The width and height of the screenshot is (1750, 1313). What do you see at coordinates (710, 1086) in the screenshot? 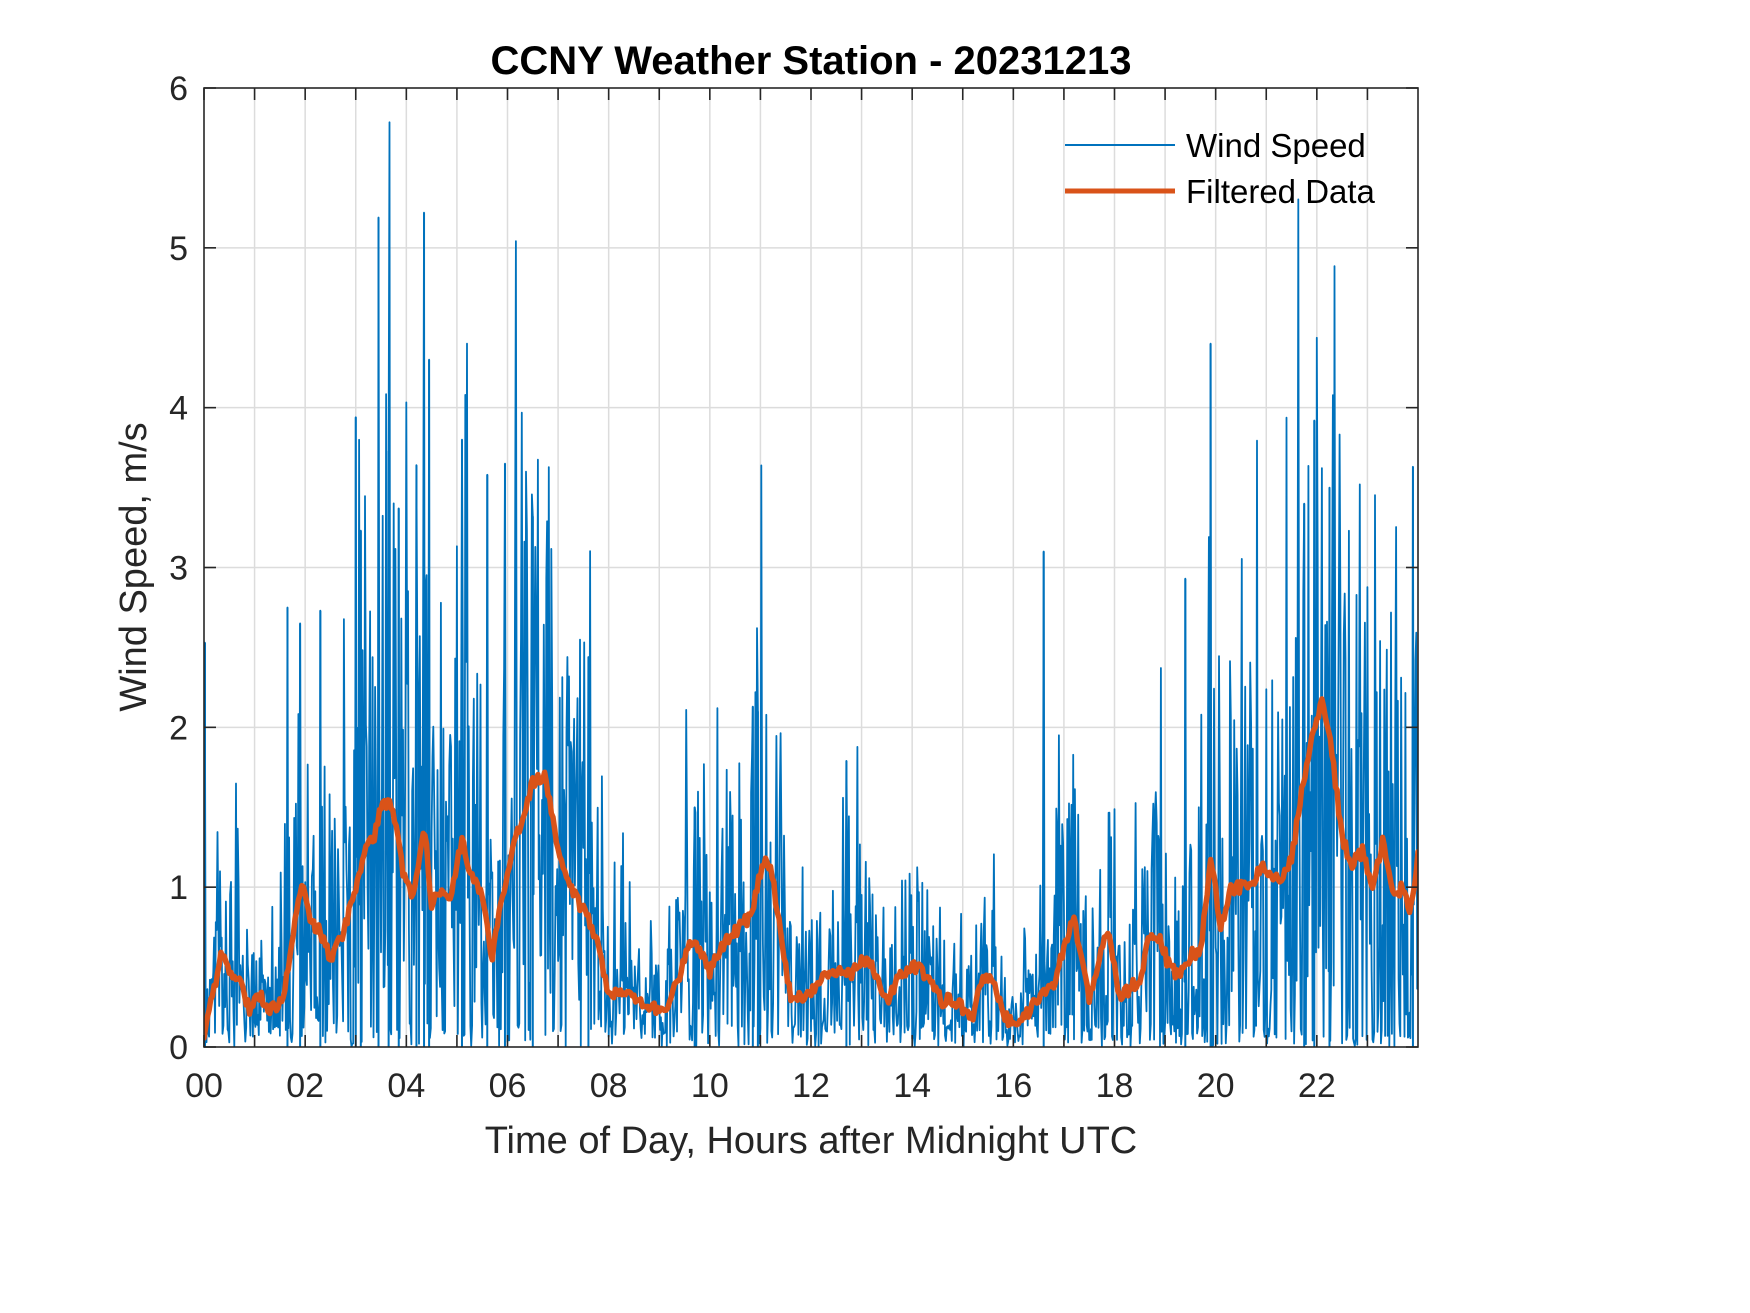
I see `x-tick-label: 10` at bounding box center [710, 1086].